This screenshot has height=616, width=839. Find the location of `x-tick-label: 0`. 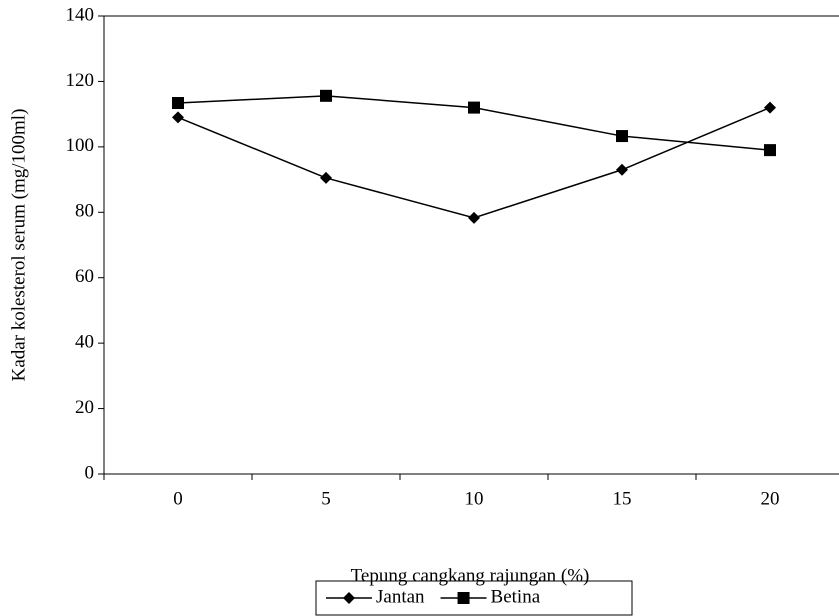

x-tick-label: 0 is located at coordinates (178, 498).